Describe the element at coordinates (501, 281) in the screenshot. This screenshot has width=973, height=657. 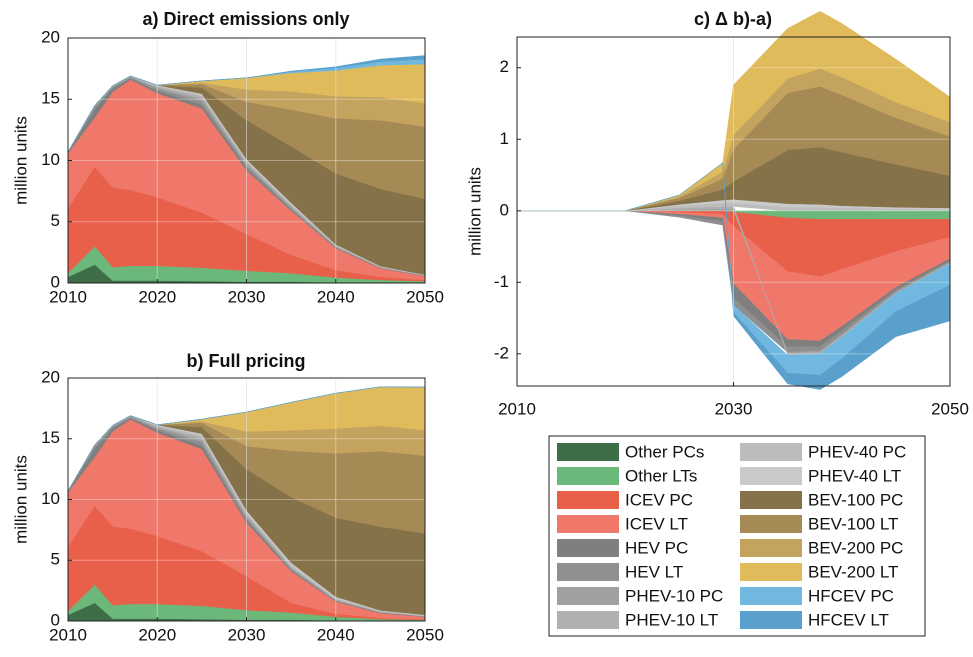
I see `y-tick-label: -1` at that location.